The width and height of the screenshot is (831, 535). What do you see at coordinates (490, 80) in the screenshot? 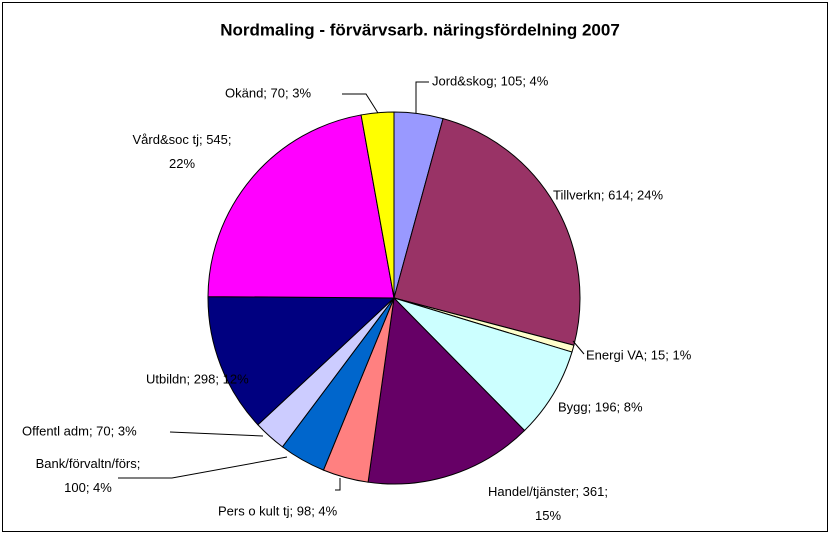
I see `data-label: Jord&skog; 105; 4%` at bounding box center [490, 80].